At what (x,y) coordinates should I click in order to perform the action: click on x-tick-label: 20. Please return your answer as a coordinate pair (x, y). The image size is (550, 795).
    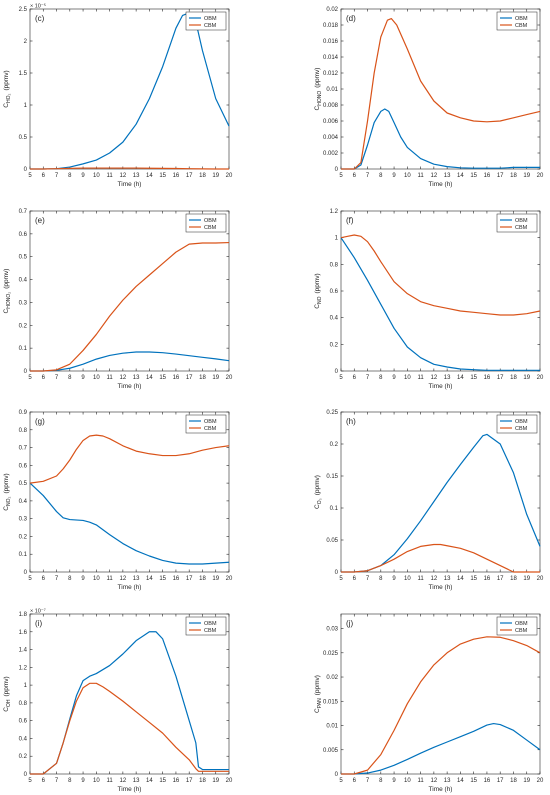
    Looking at the image, I should click on (540, 781).